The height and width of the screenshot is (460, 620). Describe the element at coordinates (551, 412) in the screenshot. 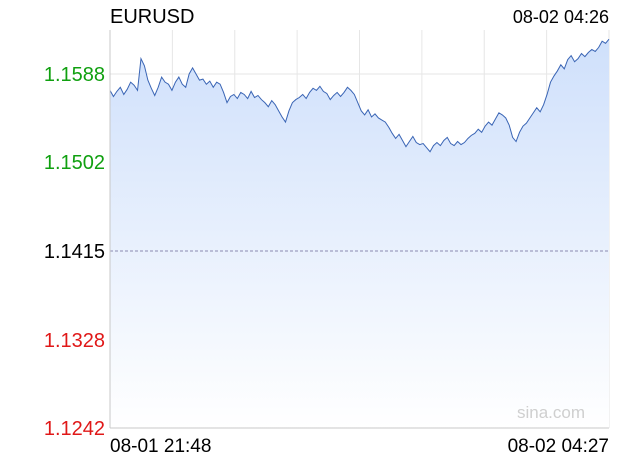

I see `watermark: sina.com` at that location.